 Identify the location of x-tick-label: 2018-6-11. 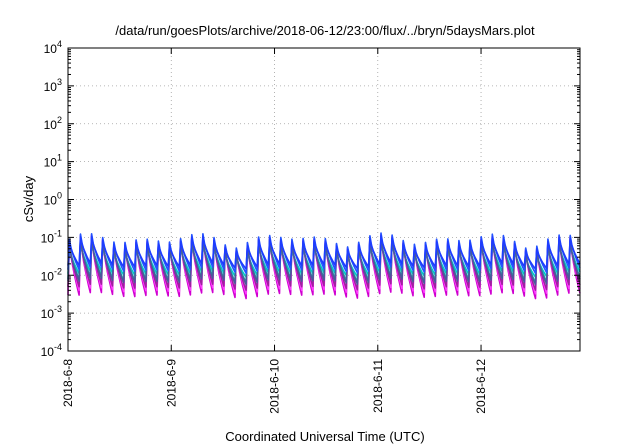
(378, 386).